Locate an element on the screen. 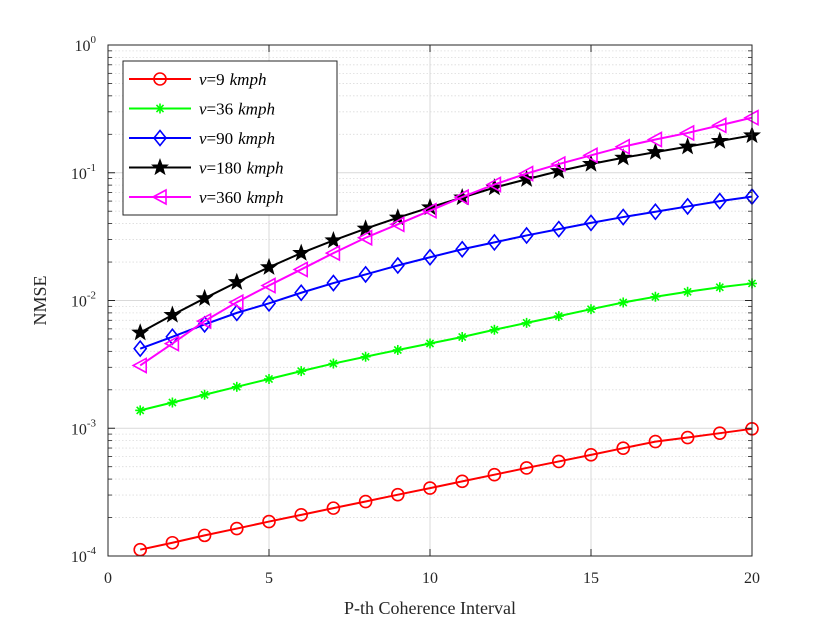  legend-number: 360 is located at coordinates (229, 197).